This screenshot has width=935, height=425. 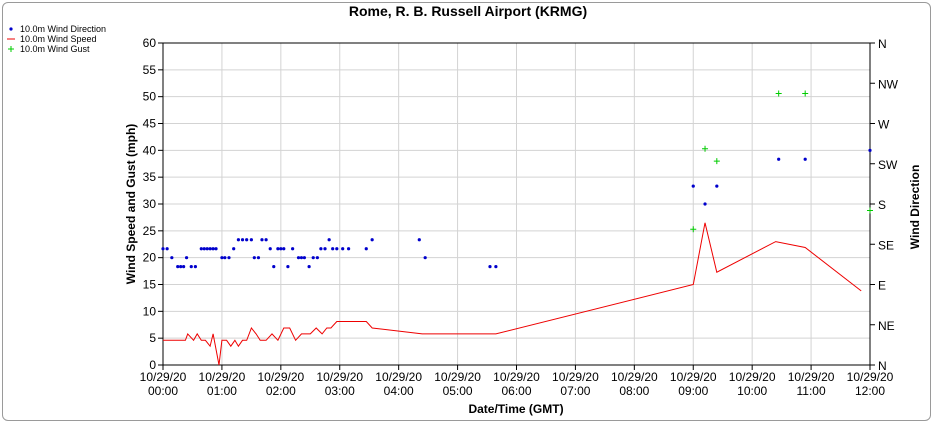 What do you see at coordinates (886, 326) in the screenshot?
I see `y2-tick-label: NE` at bounding box center [886, 326].